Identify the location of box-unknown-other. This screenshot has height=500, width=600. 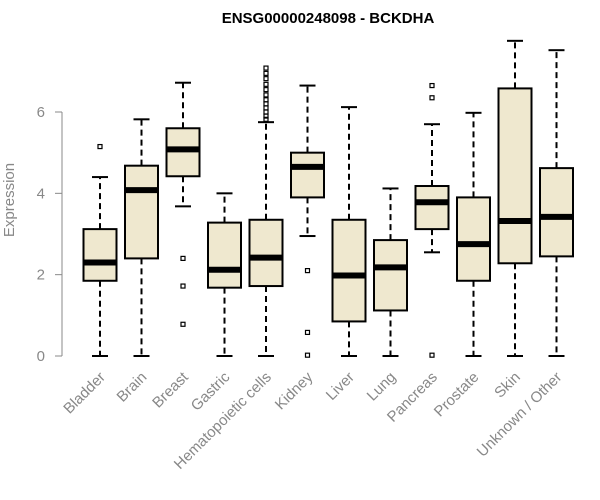
(556, 203).